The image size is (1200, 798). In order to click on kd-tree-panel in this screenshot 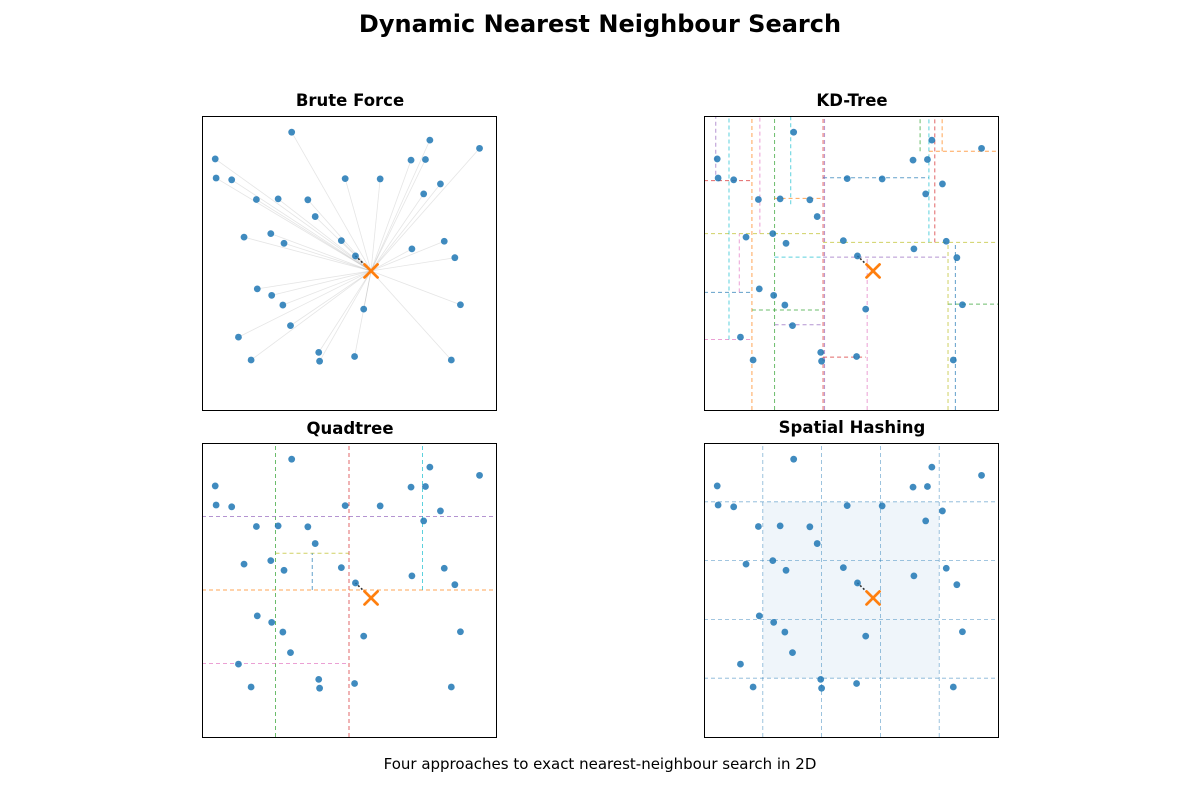, I will do `click(851, 263)`.